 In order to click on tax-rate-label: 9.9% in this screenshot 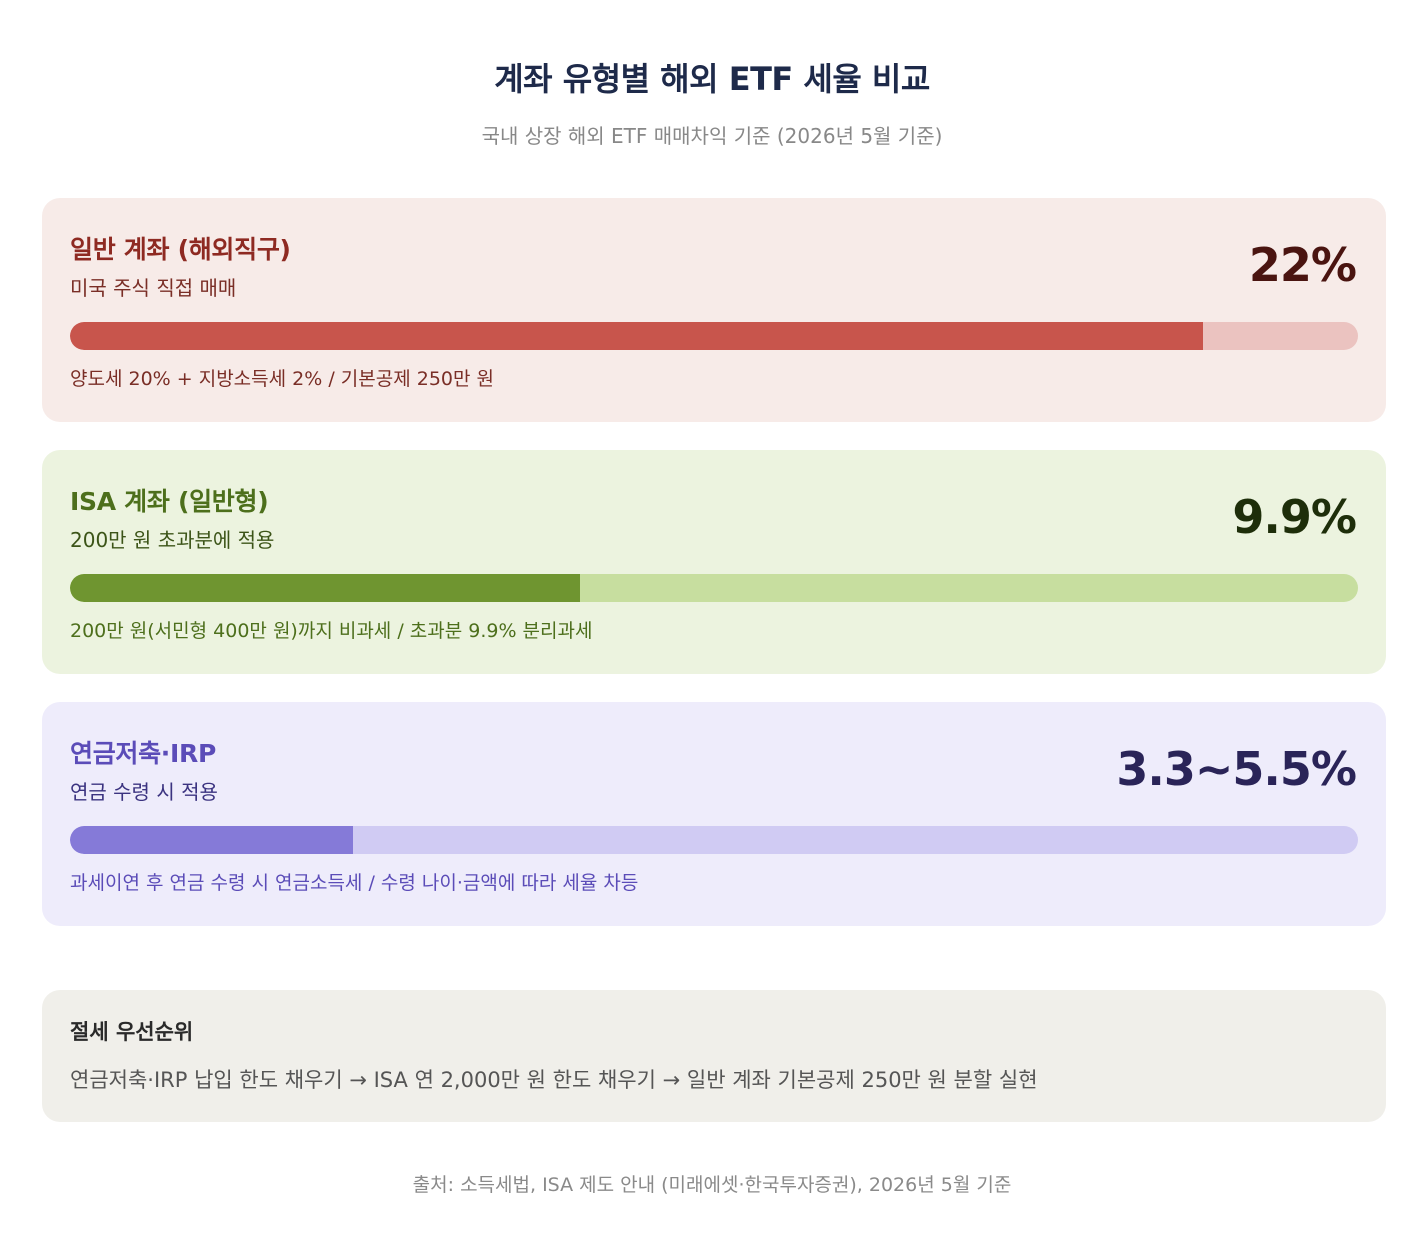, I will do `click(1294, 517)`.